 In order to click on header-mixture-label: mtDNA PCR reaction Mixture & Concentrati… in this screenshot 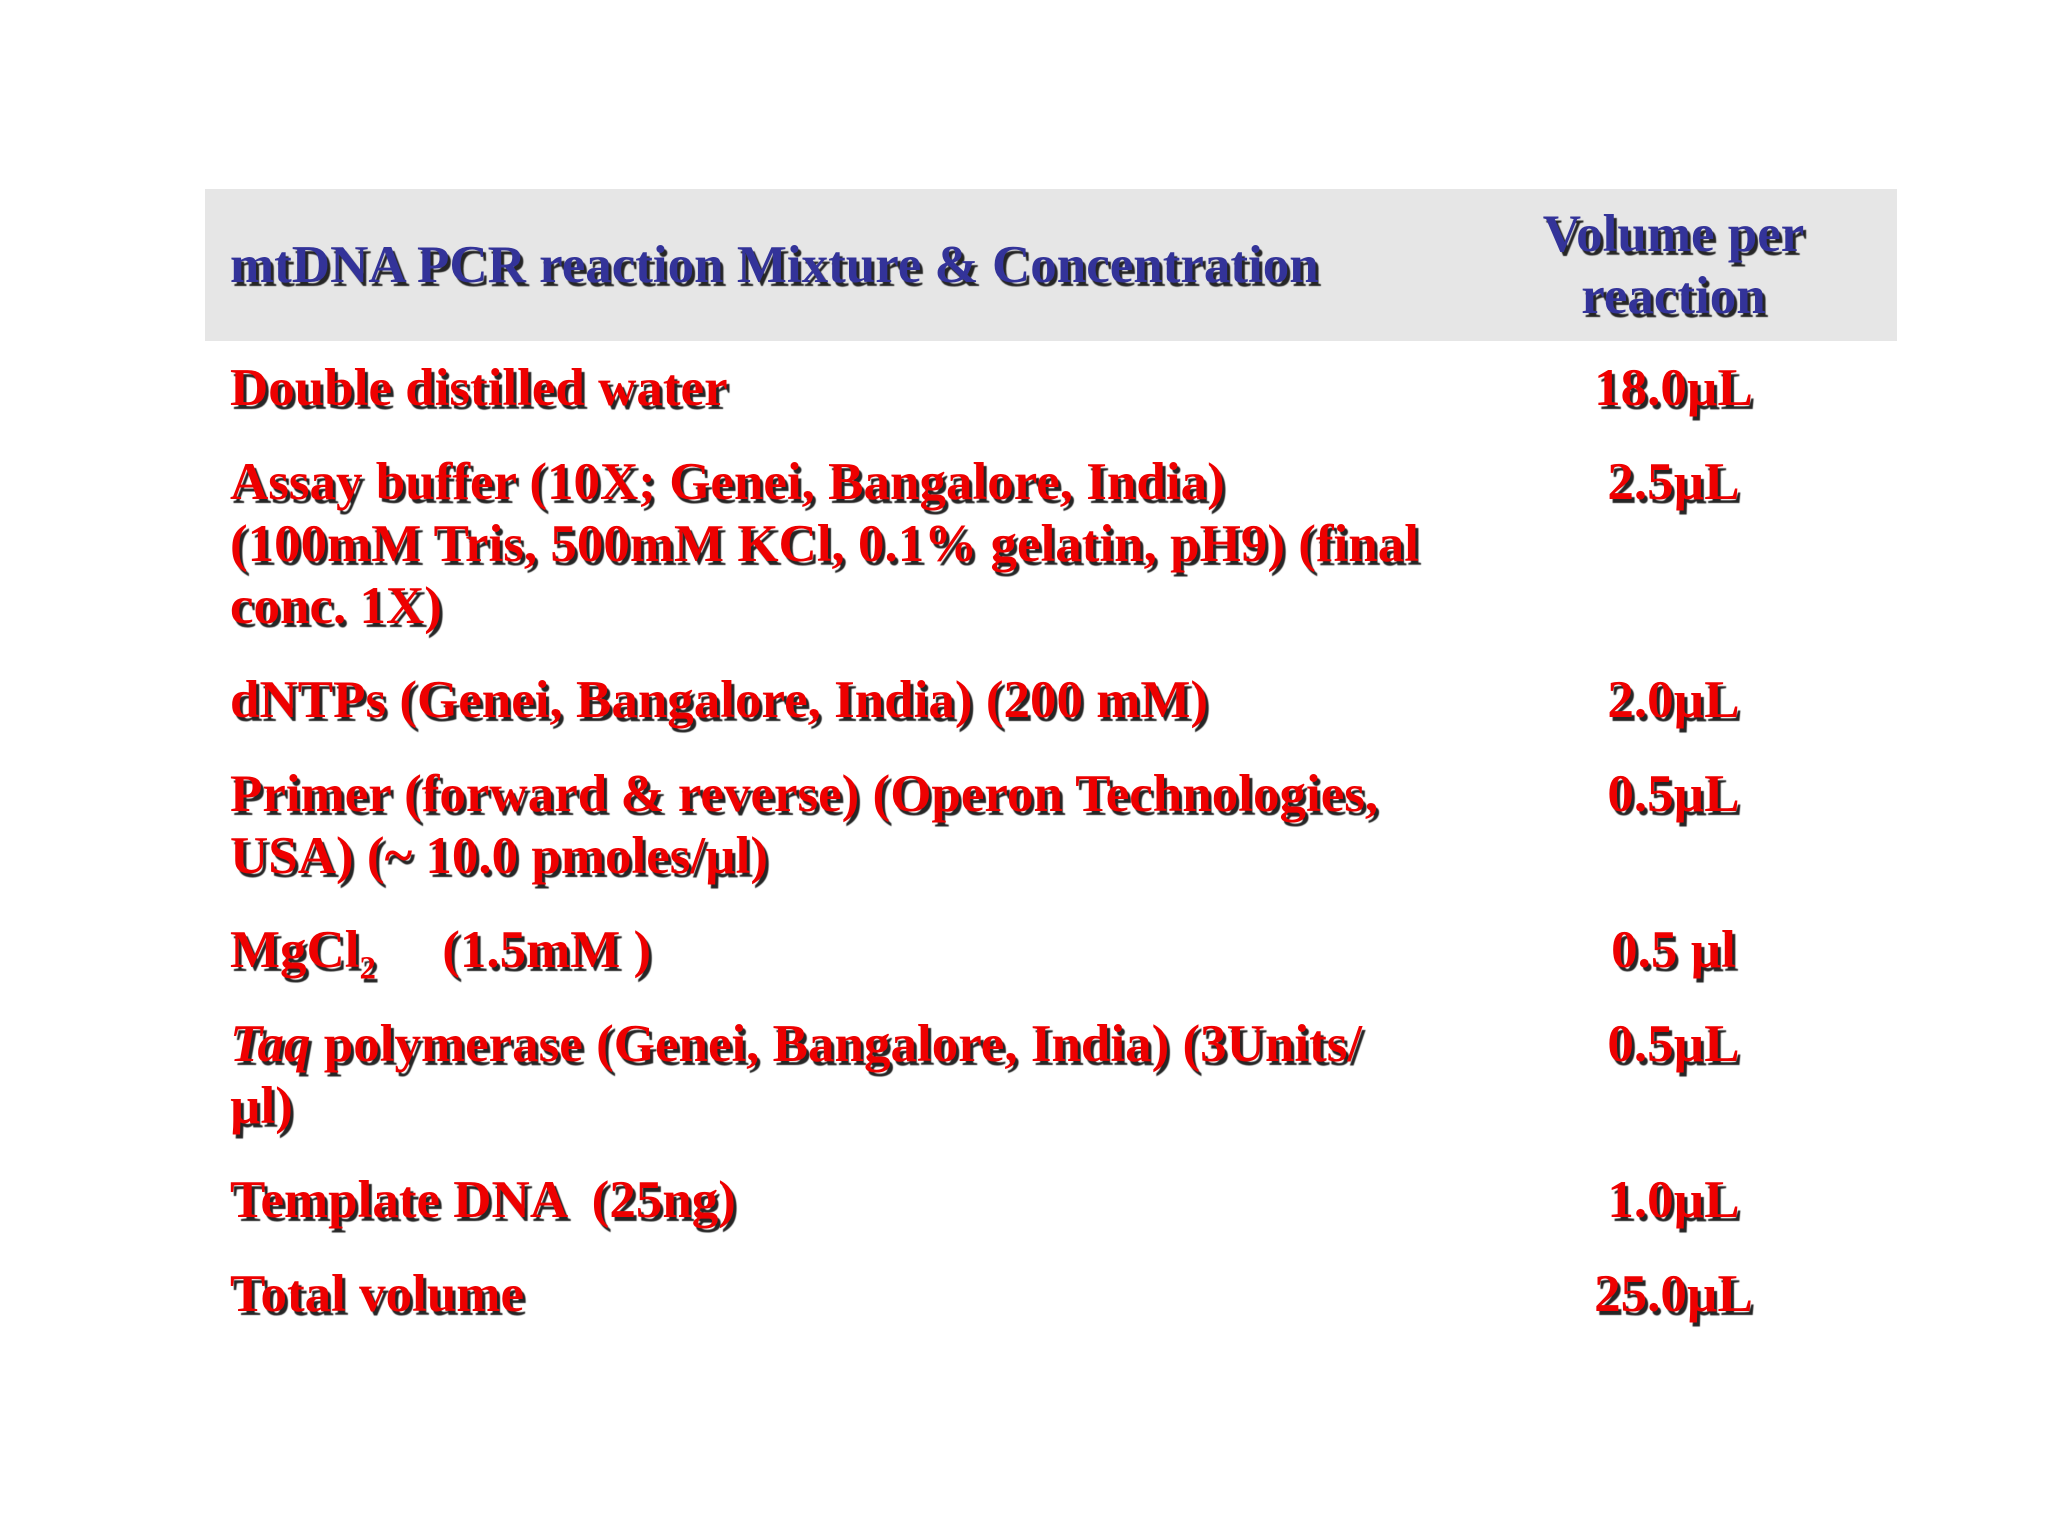, I will do `click(774, 265)`.